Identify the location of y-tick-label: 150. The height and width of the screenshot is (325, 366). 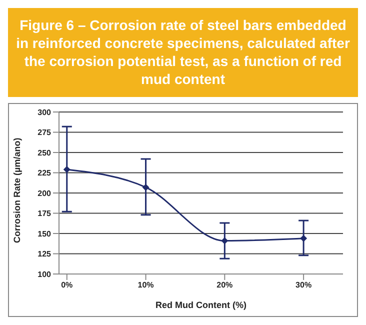
(45, 233).